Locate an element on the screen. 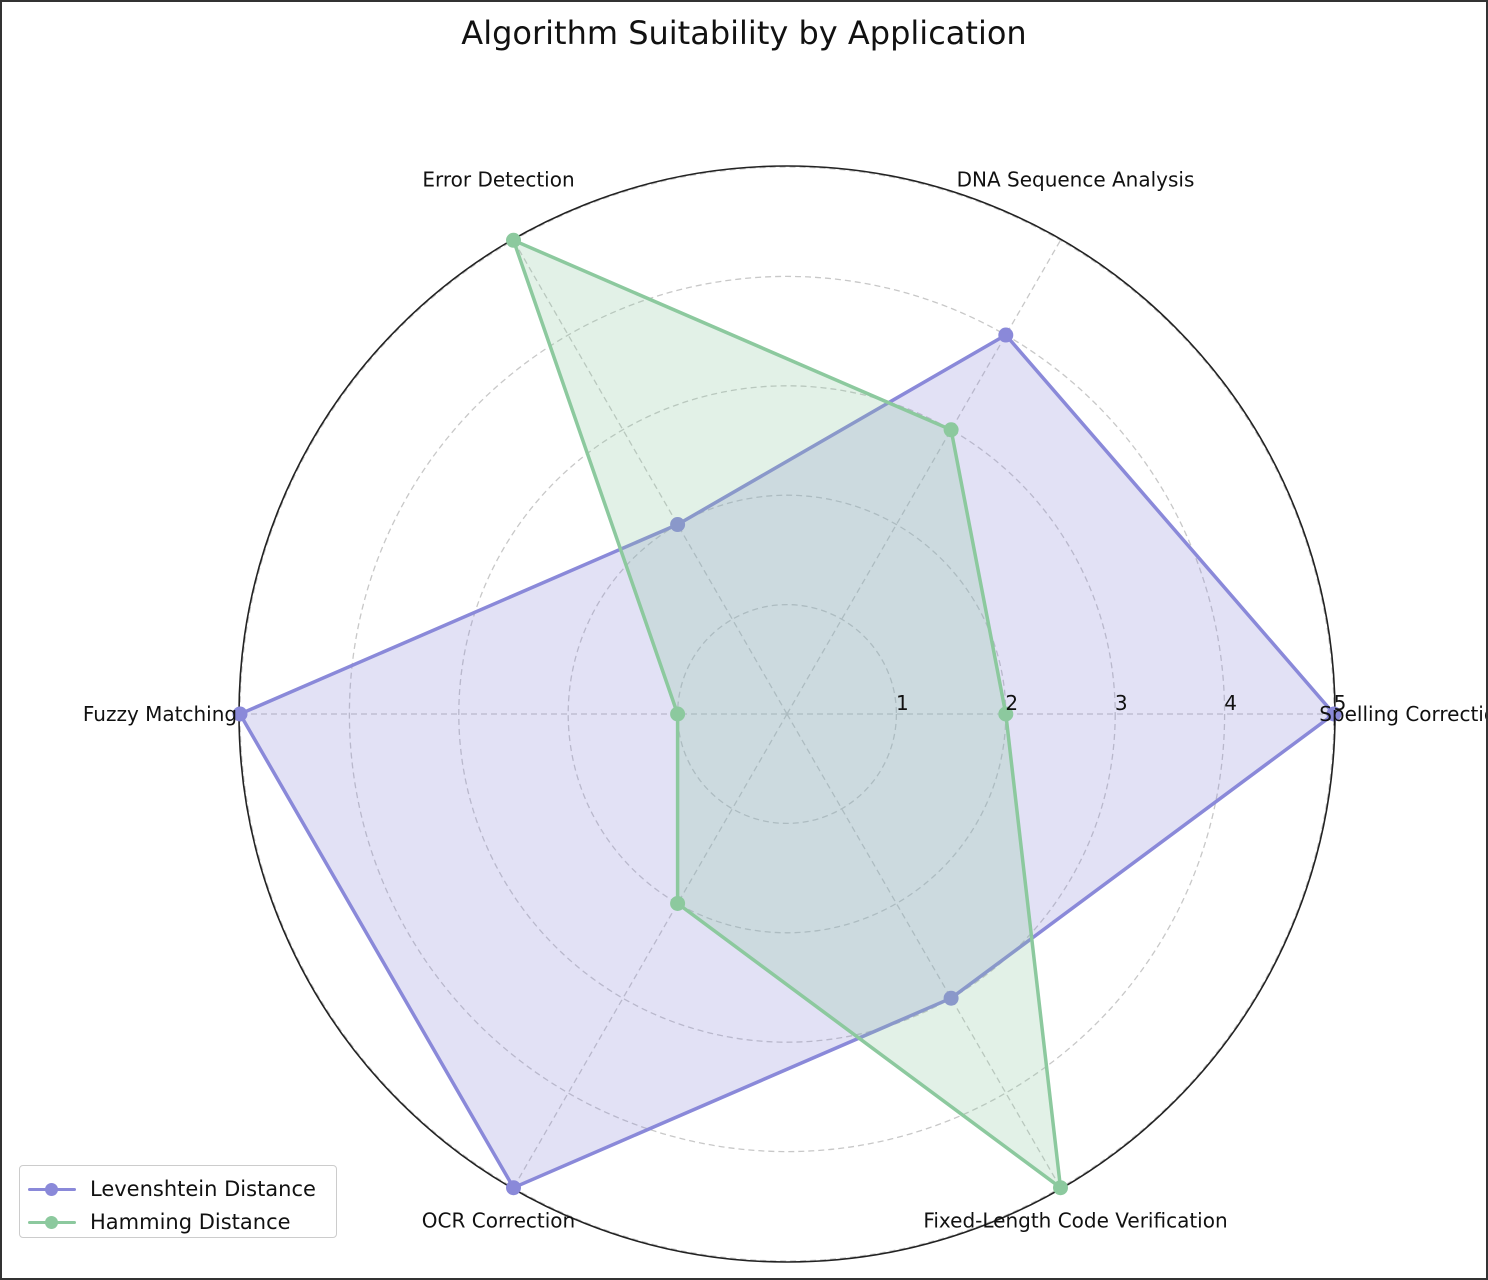 Image resolution: width=1488 pixels, height=1280 pixels. category-label-2: Error Detection is located at coordinates (498, 179).